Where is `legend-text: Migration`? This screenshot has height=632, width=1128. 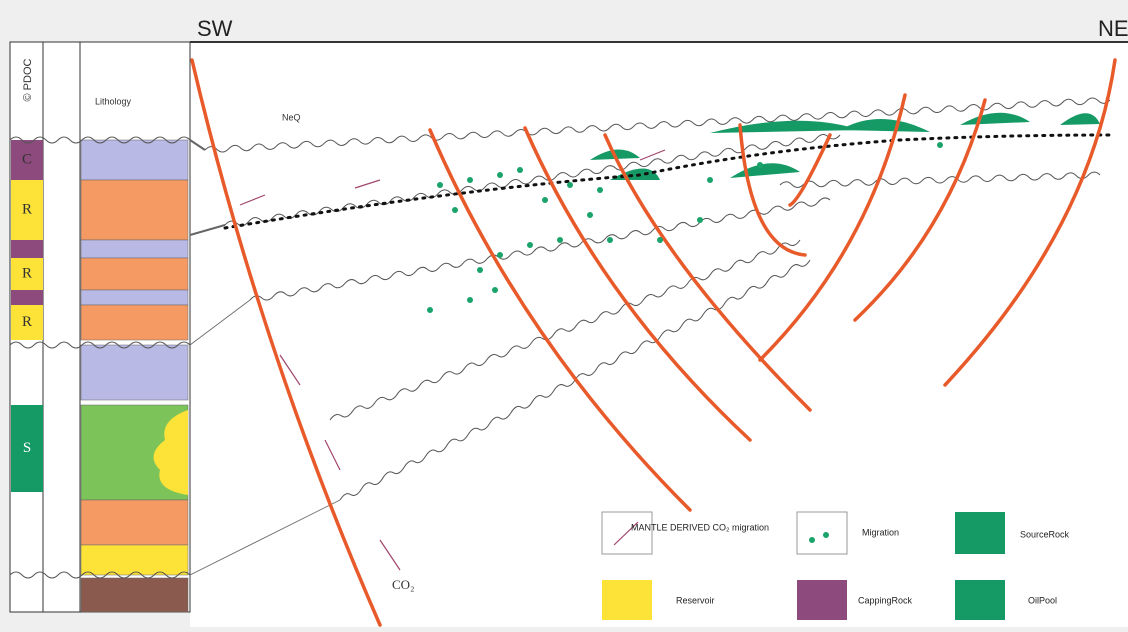
legend-text: Migration is located at coordinates (880, 532).